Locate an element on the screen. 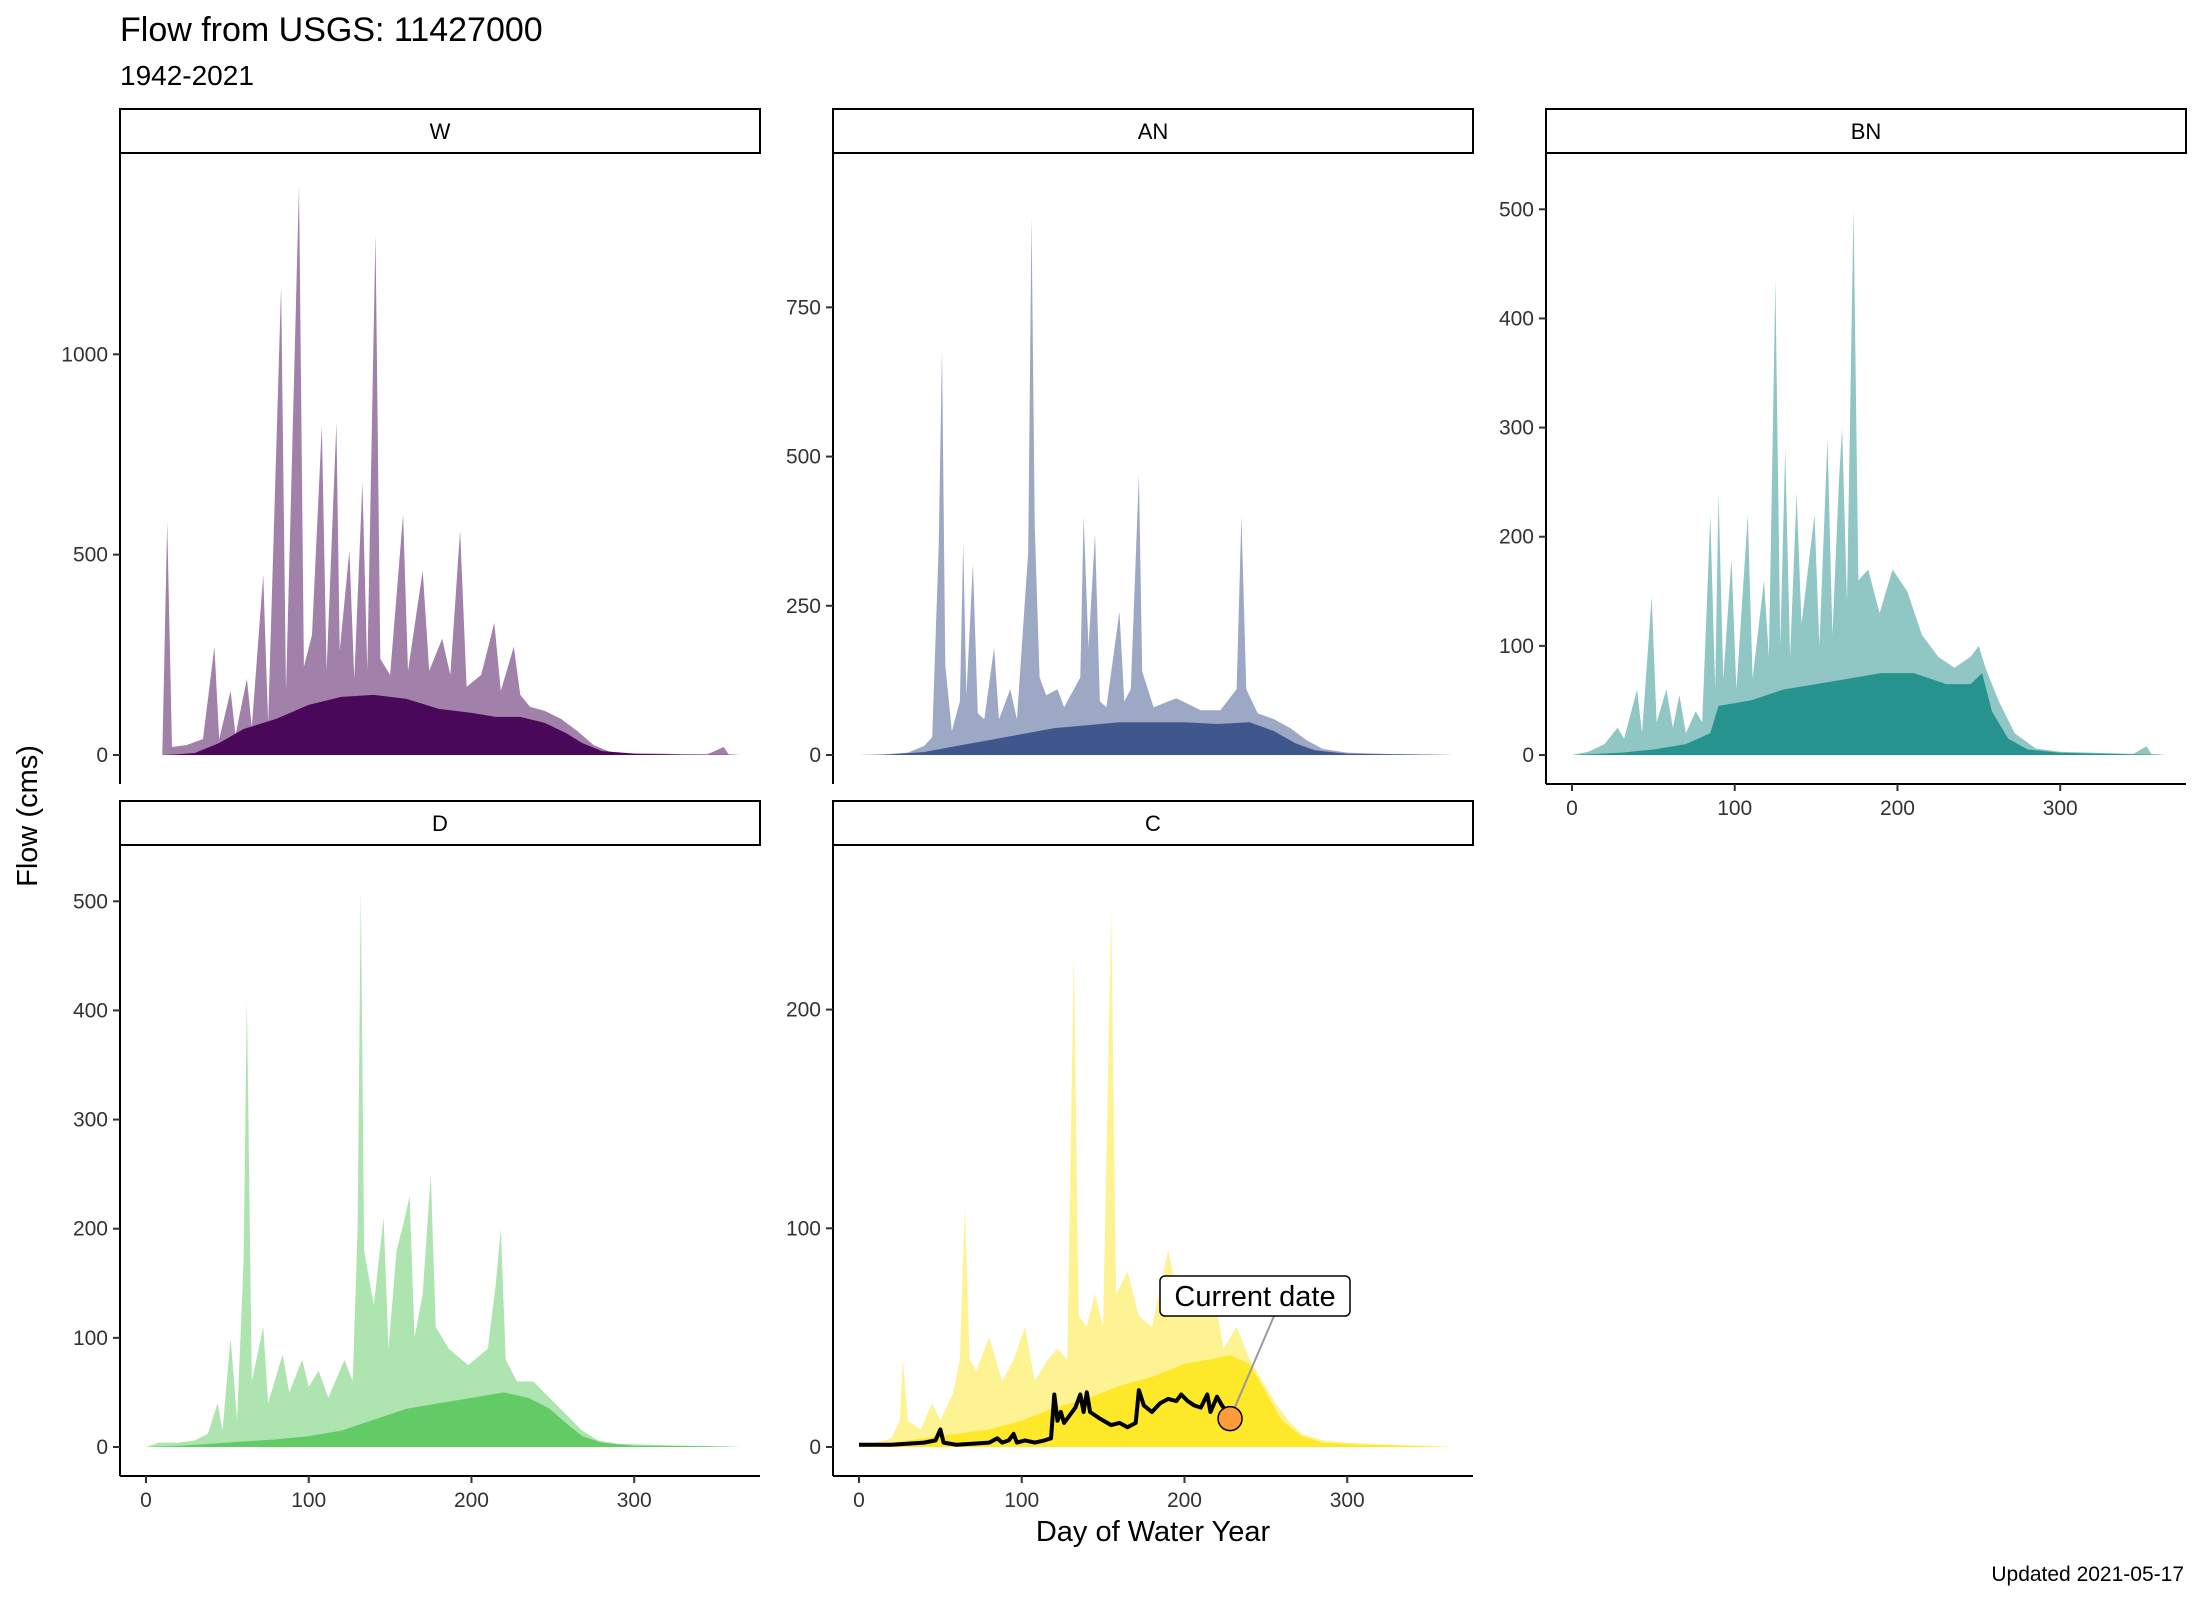 Image resolution: width=2200 pixels, height=1600 pixels. flow-envelope-w is located at coordinates (443, 470).